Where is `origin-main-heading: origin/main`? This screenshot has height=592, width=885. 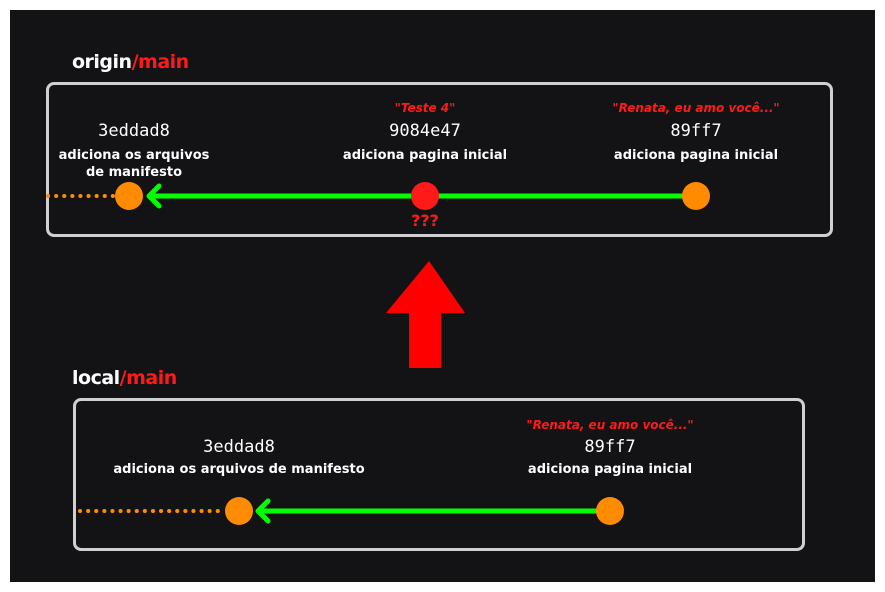 origin-main-heading: origin/main is located at coordinates (130, 62).